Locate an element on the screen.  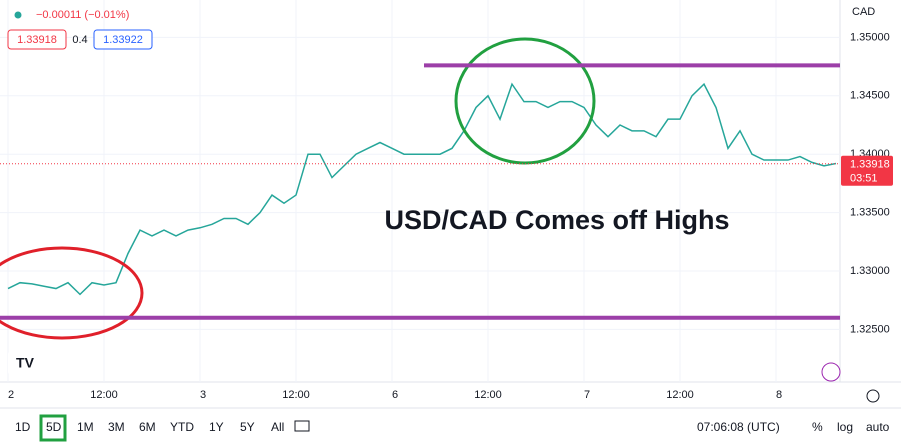
range-button: 1D is located at coordinates (23, 427).